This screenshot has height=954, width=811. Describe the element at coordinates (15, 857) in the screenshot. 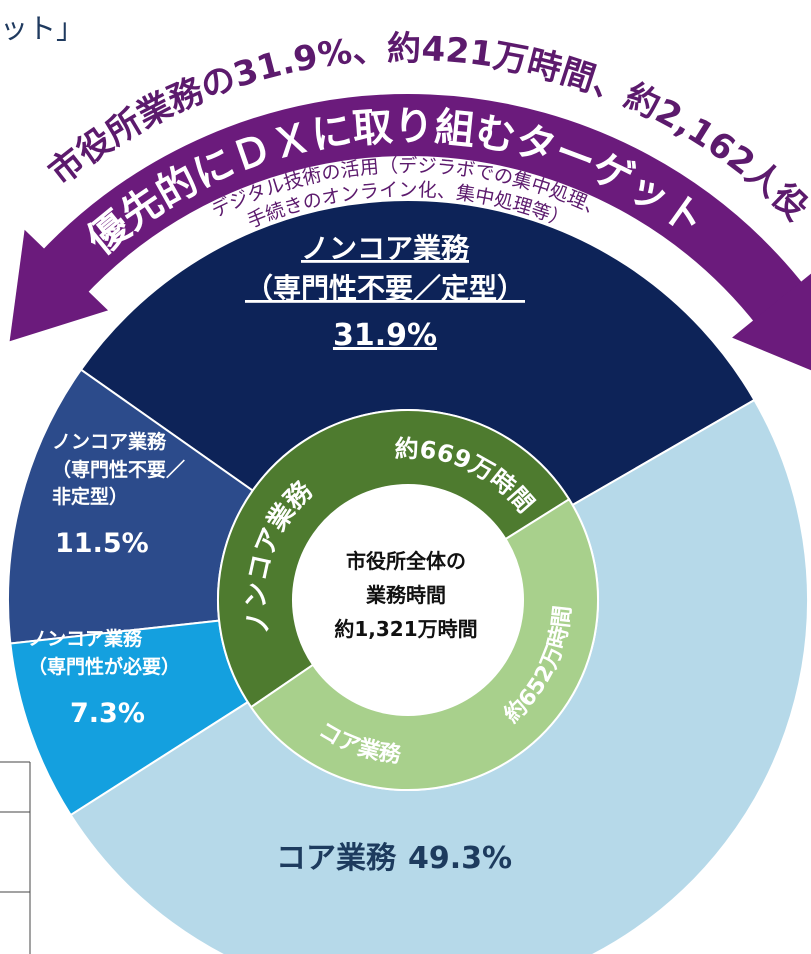

I see `table-fragment` at that location.